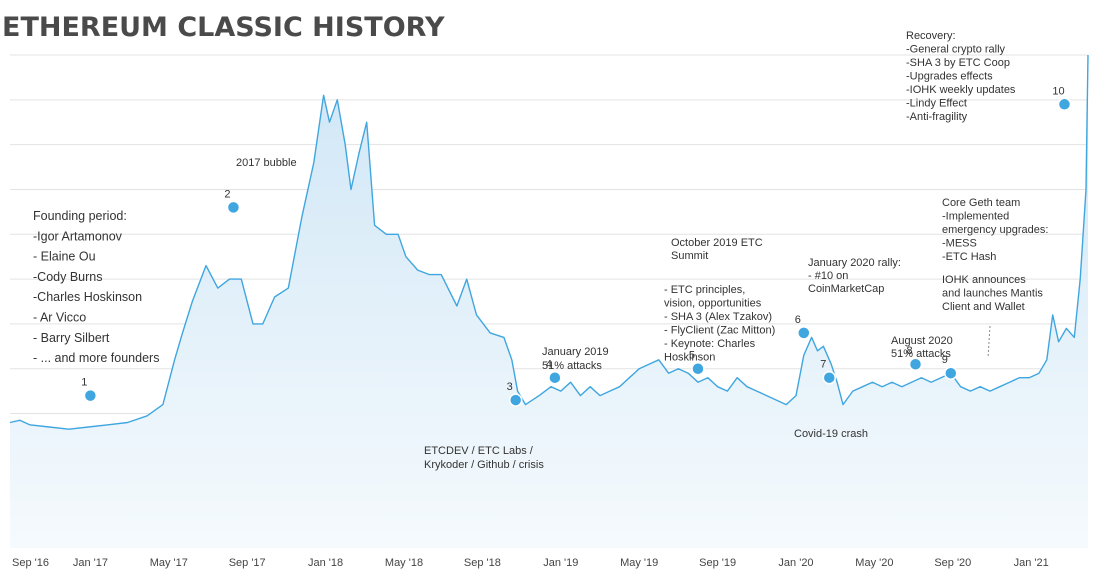 The height and width of the screenshot is (580, 1100). I want to click on jan-2020-rally-text: January 2020 rally:, so click(854, 263).